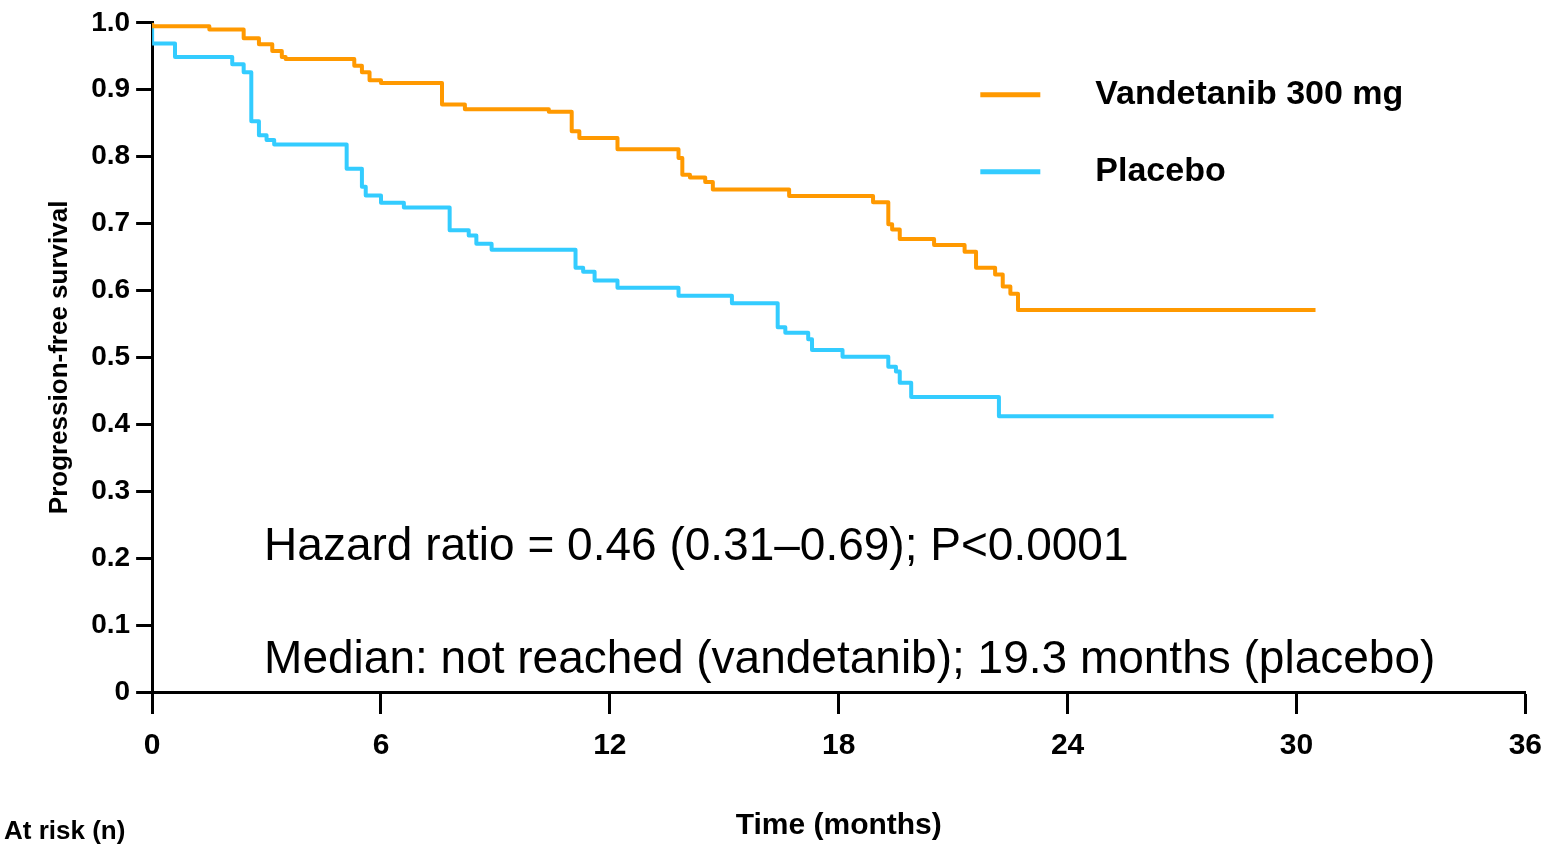  Describe the element at coordinates (111, 21) in the screenshot. I see `y-tick-label: 1.0` at that location.